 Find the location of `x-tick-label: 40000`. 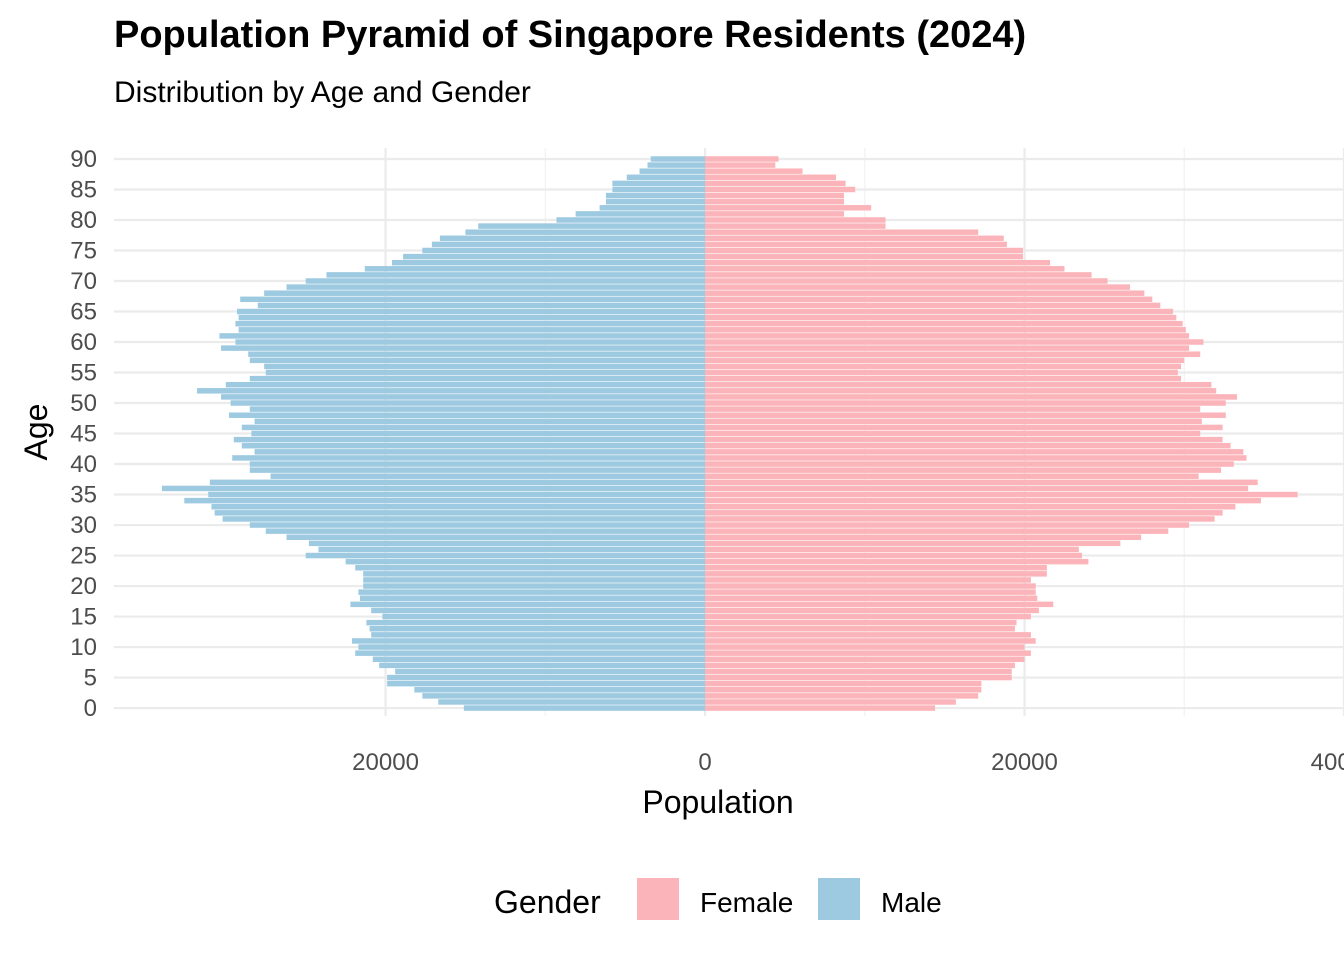

x-tick-label: 40000 is located at coordinates (1327, 762).